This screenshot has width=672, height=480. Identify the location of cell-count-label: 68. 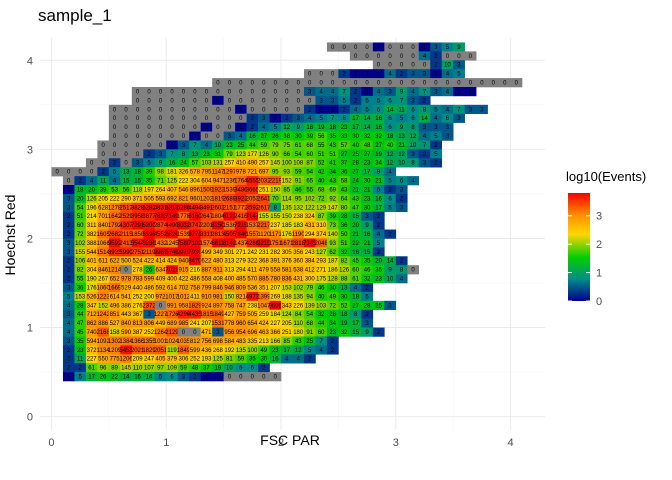
(321, 190).